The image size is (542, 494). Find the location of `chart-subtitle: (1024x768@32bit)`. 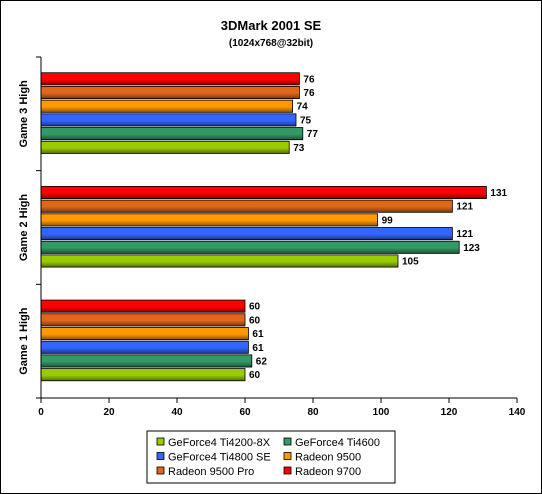

chart-subtitle: (1024x768@32bit) is located at coordinates (271, 43).